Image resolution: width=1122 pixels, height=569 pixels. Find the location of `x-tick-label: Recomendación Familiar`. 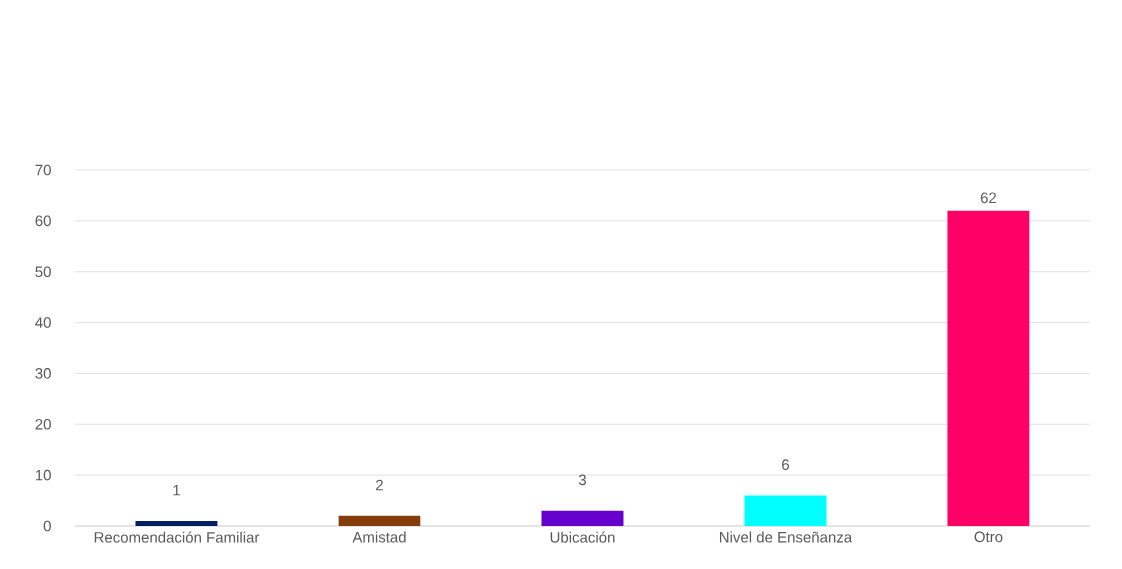

x-tick-label: Recomendación Familiar is located at coordinates (177, 537).